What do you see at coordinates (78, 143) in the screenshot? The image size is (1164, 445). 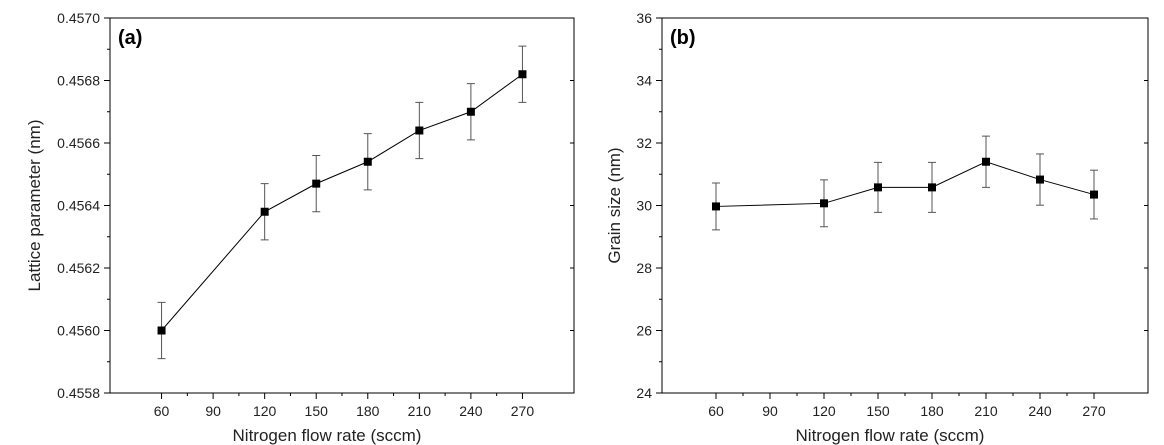 I see `y-tick-label: 0.4566` at bounding box center [78, 143].